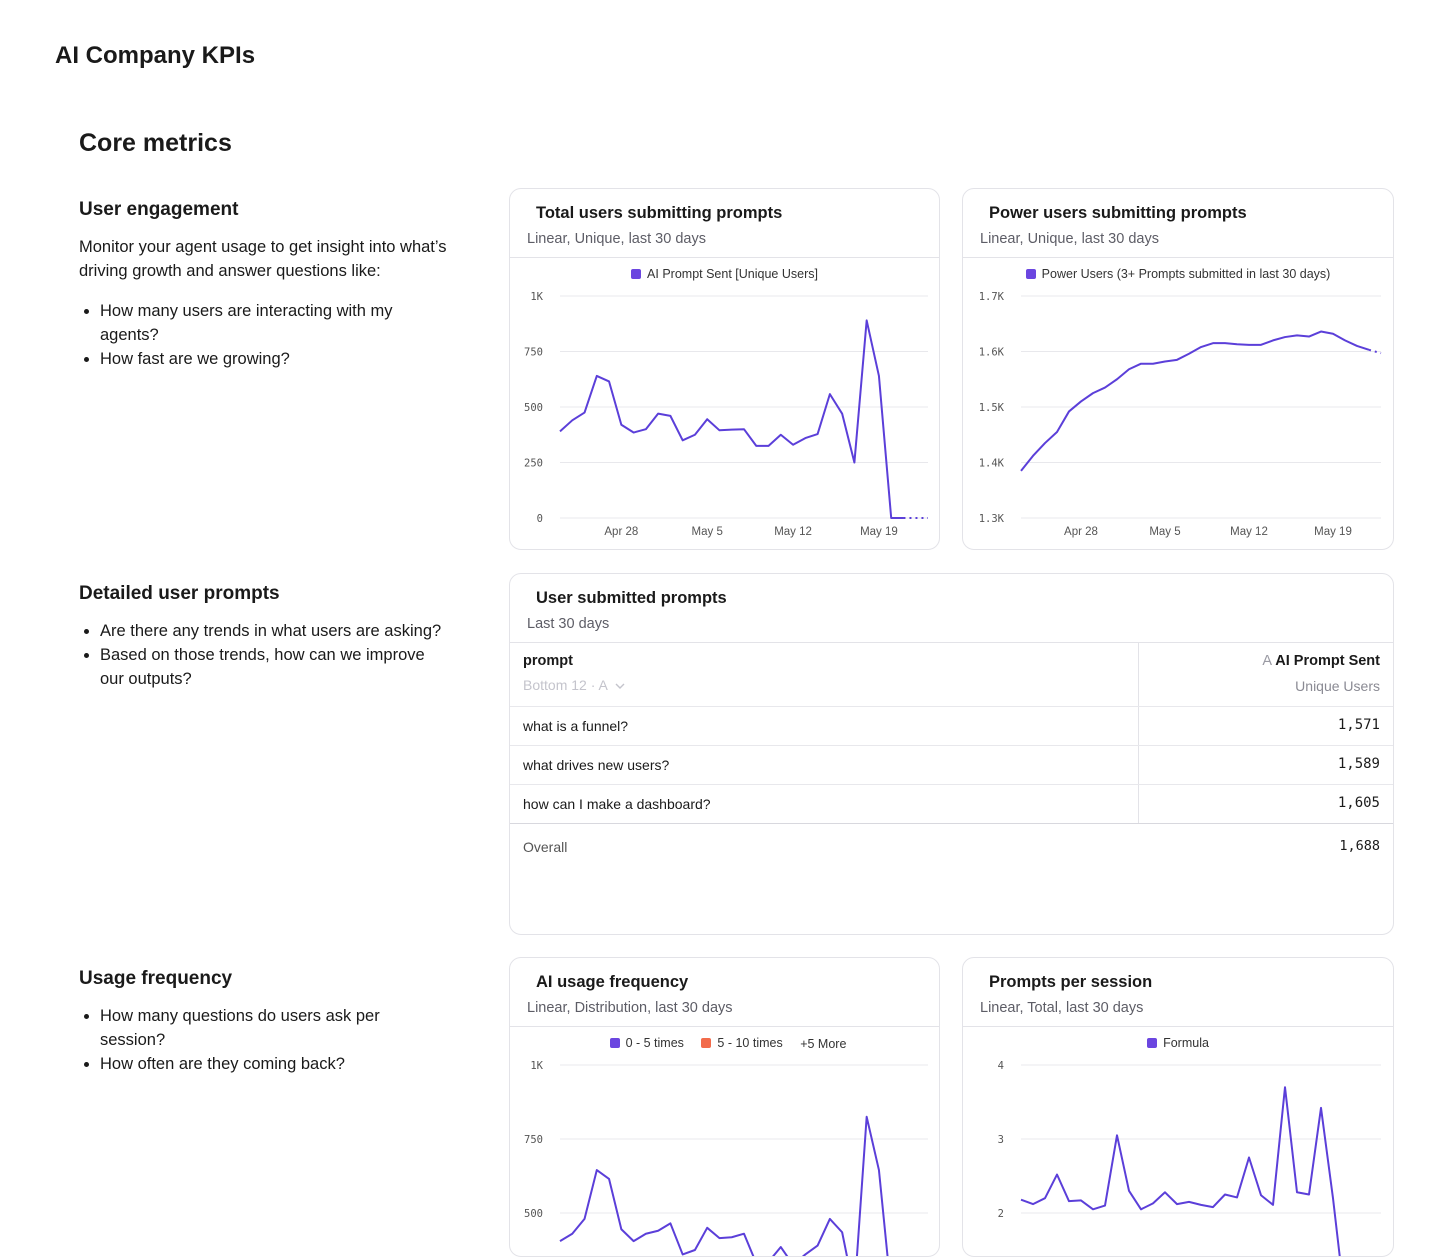 The height and width of the screenshot is (1257, 1456). I want to click on card-subtitle: Linear, Total, last 30 days, so click(1062, 1008).